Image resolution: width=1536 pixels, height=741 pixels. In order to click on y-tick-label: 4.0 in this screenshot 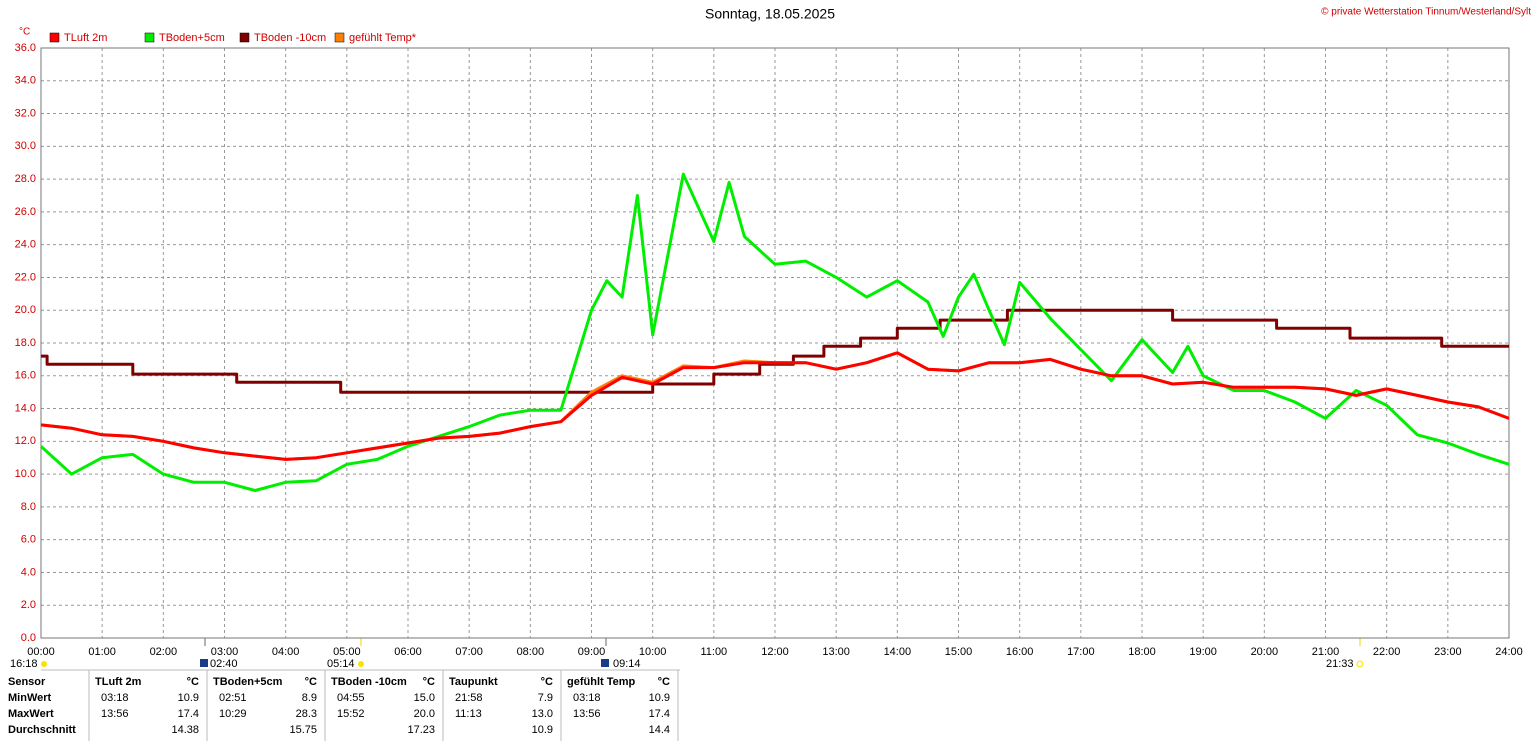, I will do `click(28, 572)`.